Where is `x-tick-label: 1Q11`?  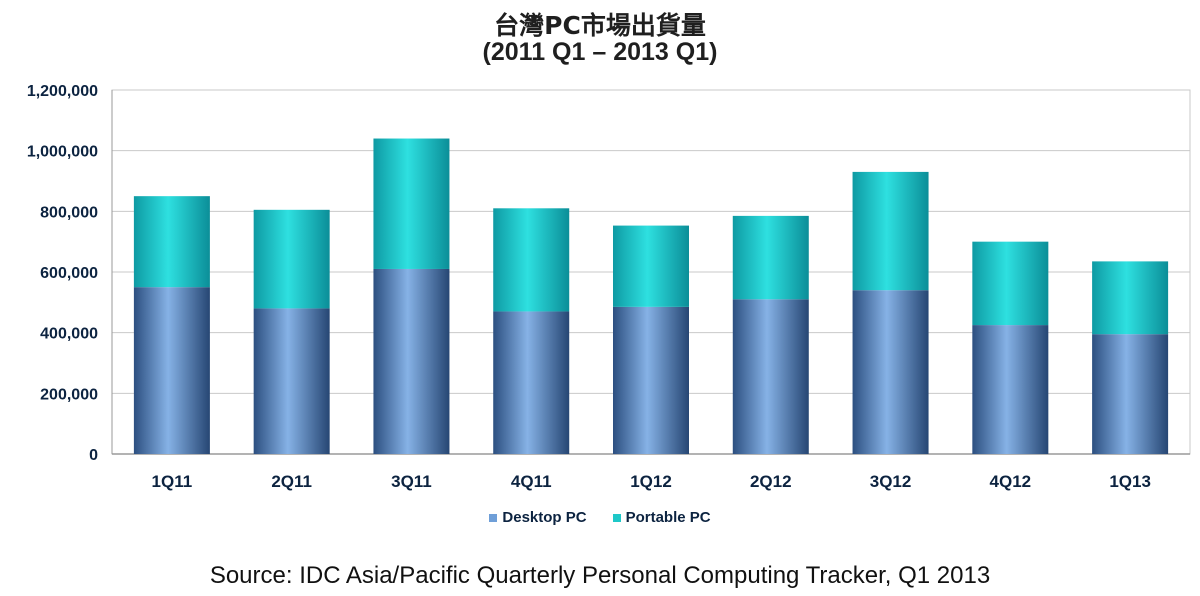
x-tick-label: 1Q11 is located at coordinates (172, 481).